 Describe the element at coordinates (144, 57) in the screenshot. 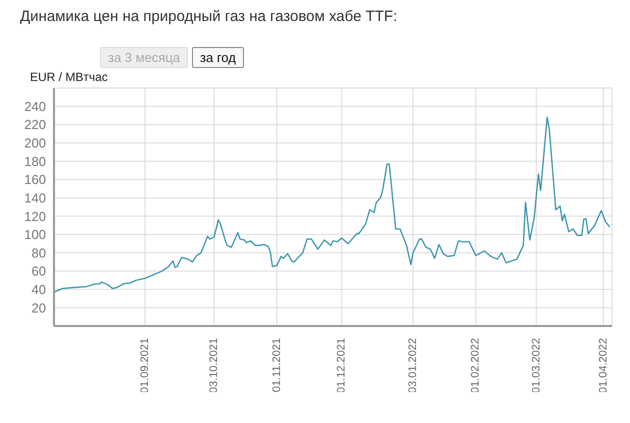

I see `period-button: за 3 месяца` at that location.